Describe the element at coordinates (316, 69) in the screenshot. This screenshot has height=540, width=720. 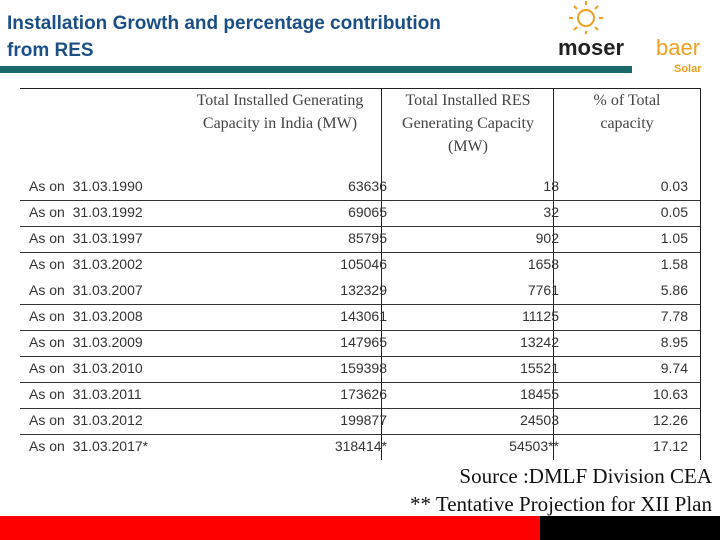
I see `title-divider` at that location.